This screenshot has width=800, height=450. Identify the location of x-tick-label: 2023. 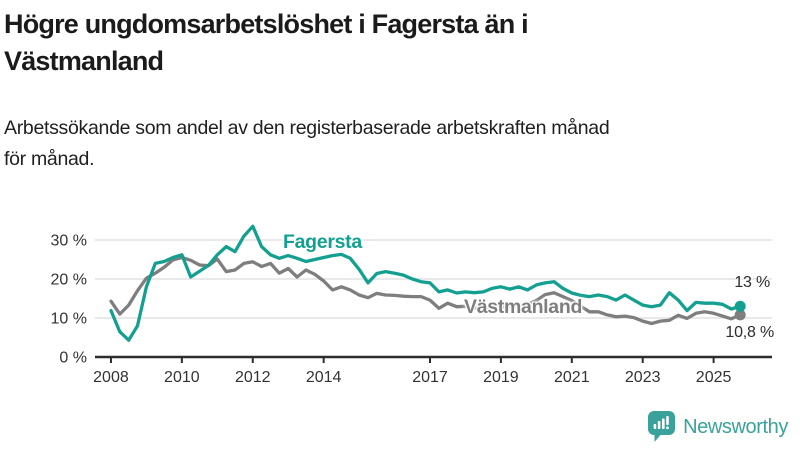
(643, 377).